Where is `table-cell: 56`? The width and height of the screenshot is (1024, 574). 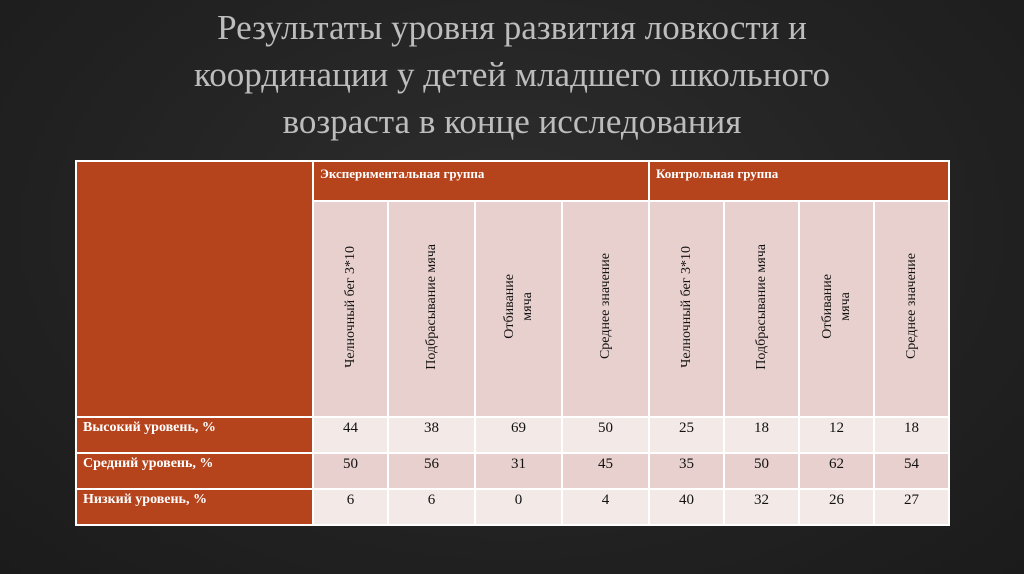 table-cell: 56 is located at coordinates (431, 471).